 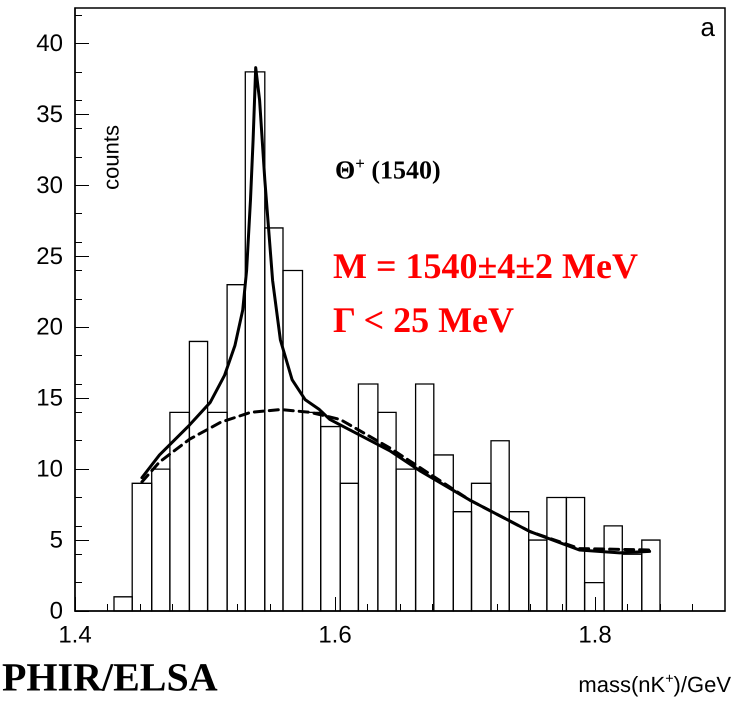 I want to click on annotation: a, so click(x=708, y=27).